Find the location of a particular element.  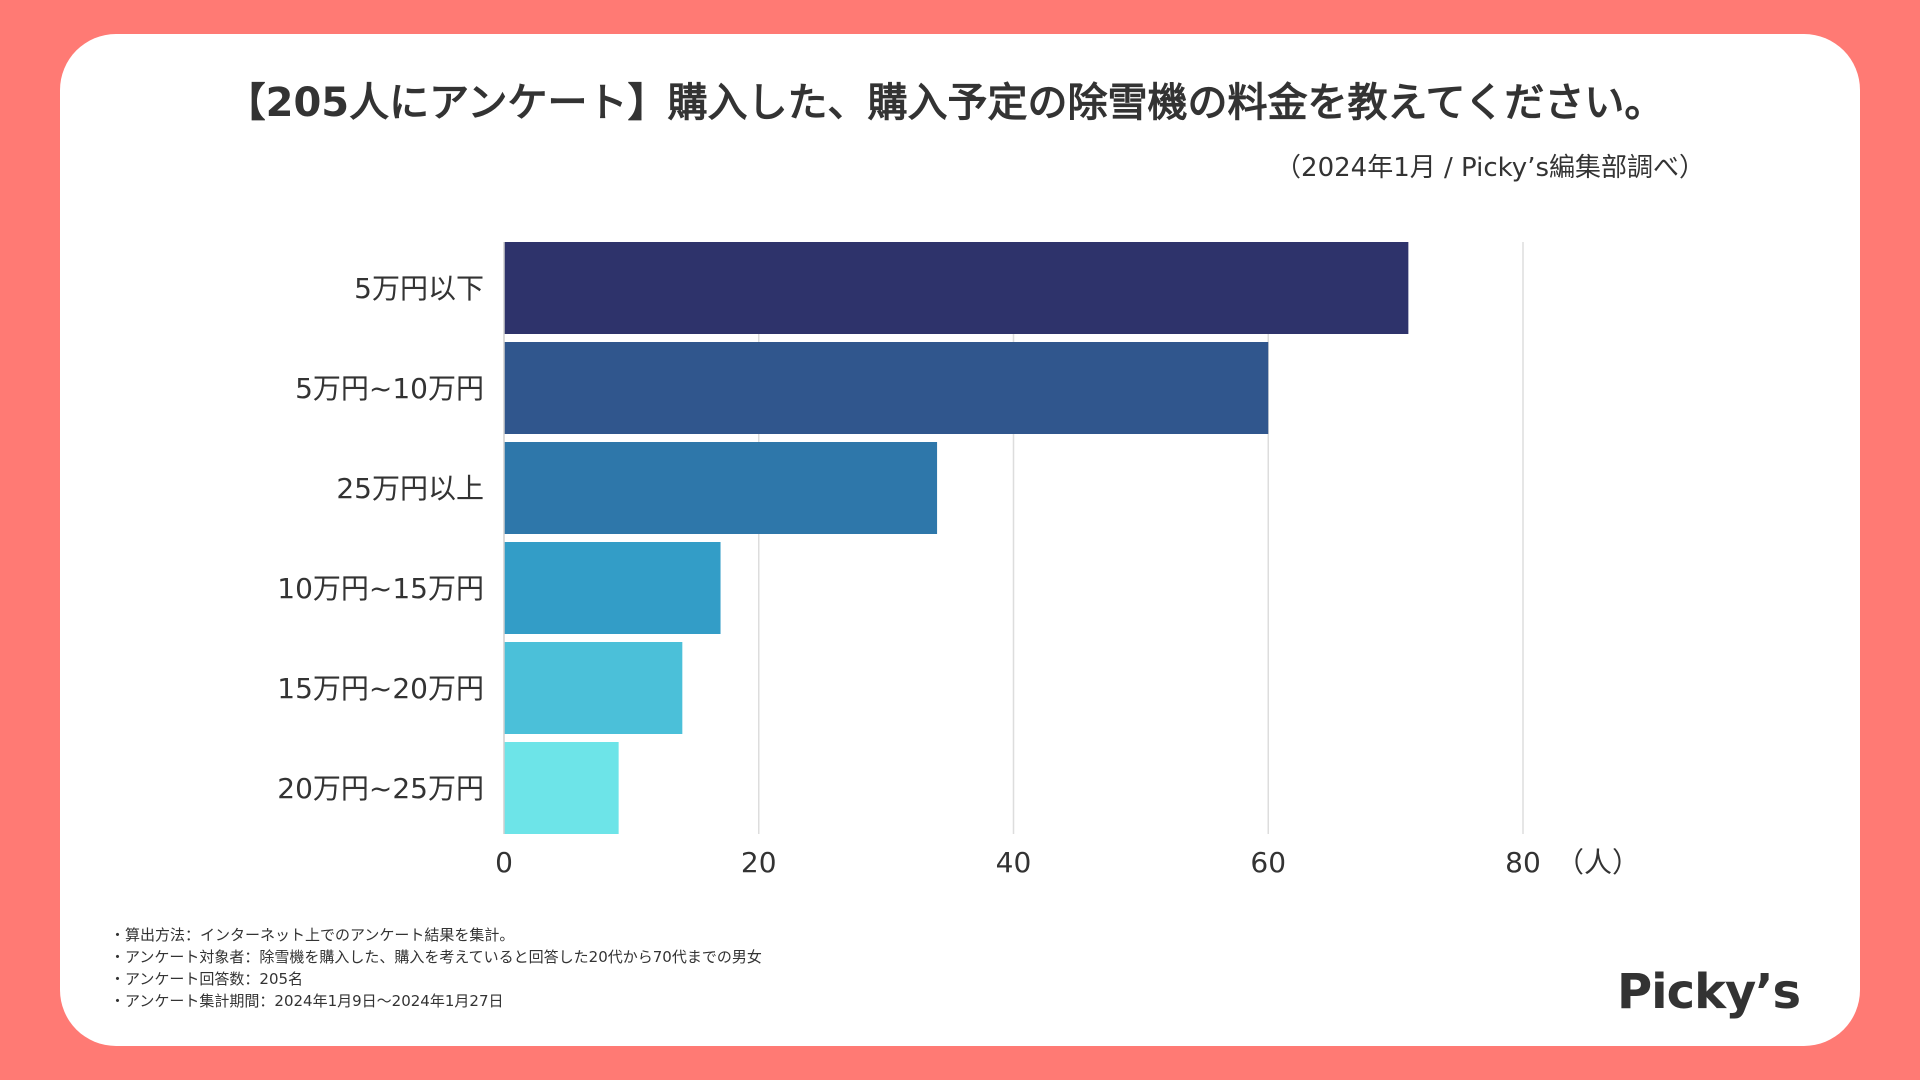

x-tick-80: 80 is located at coordinates (1523, 862).